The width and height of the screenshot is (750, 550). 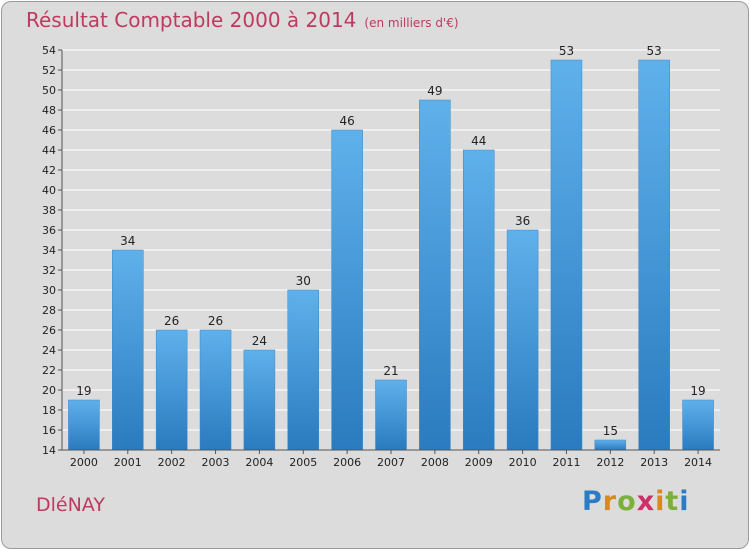 I want to click on chart-unit: (en milliers d'€), so click(x=411, y=23).